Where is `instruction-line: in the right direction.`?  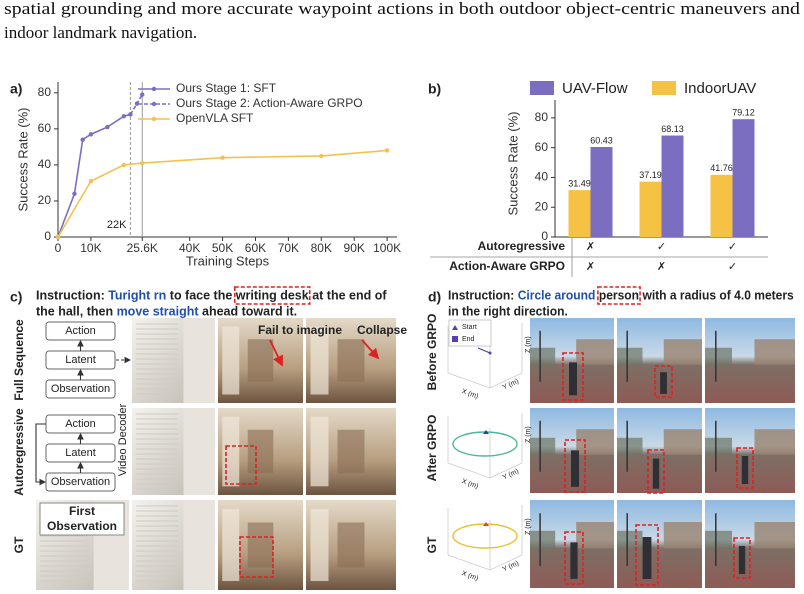 instruction-line: in the right direction. is located at coordinates (508, 311).